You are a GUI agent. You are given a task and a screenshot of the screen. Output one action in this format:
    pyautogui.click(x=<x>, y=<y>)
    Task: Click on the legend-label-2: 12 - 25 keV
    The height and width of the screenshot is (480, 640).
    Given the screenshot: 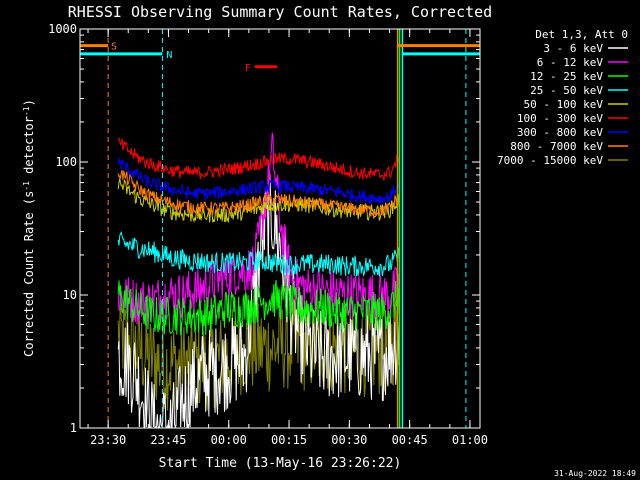 What is the action you would take?
    pyautogui.click(x=566, y=76)
    